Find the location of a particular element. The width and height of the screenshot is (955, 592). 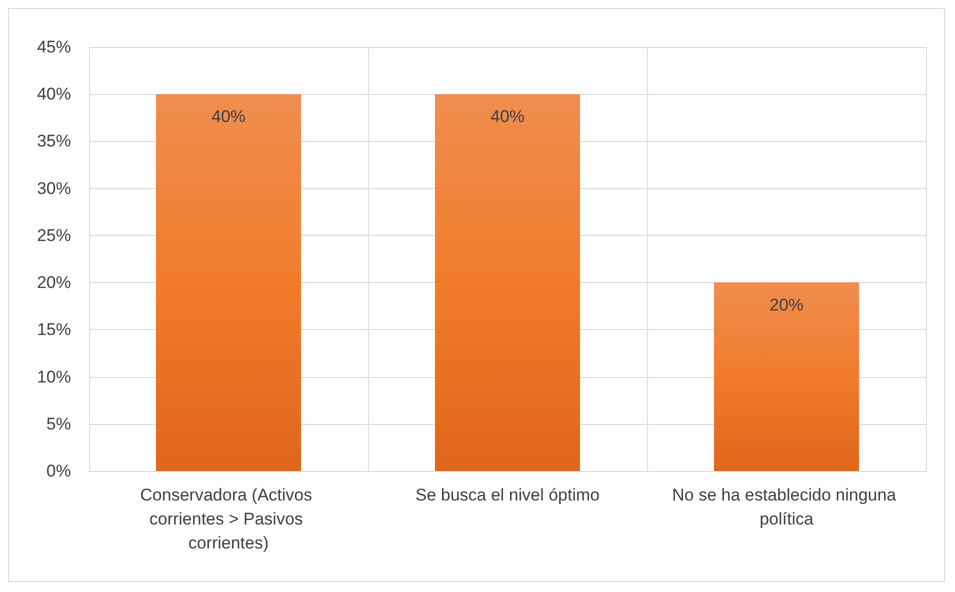

y-tick-label: 20% is located at coordinates (53, 282).